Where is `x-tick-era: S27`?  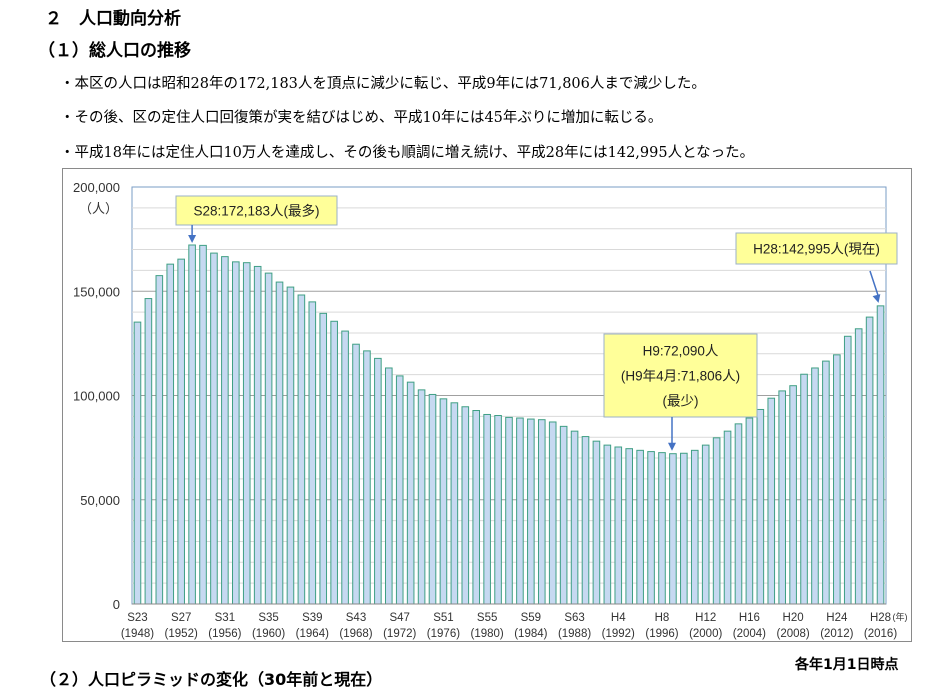 x-tick-era: S27 is located at coordinates (181, 618).